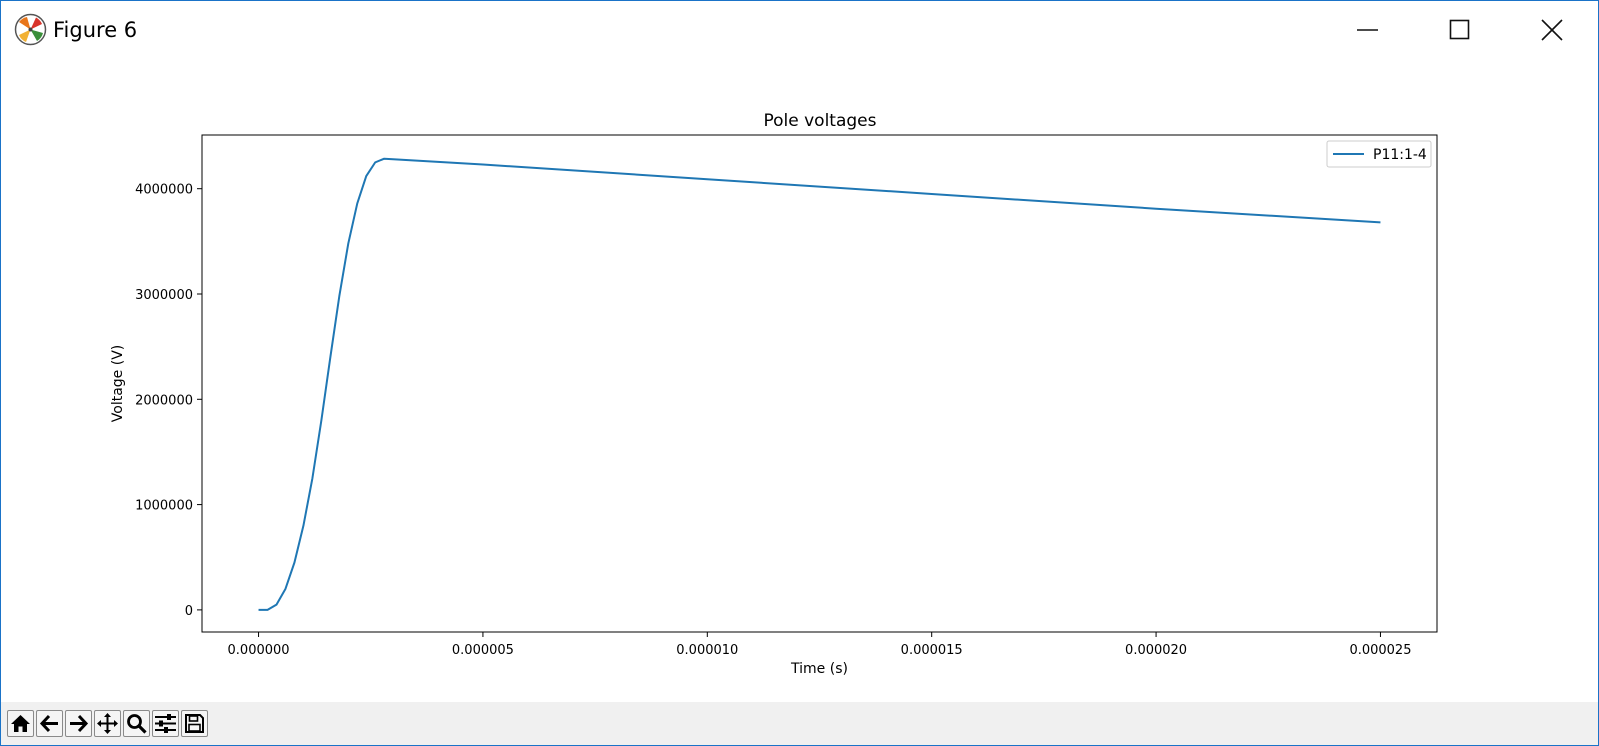  I want to click on pan-icon, so click(107, 723).